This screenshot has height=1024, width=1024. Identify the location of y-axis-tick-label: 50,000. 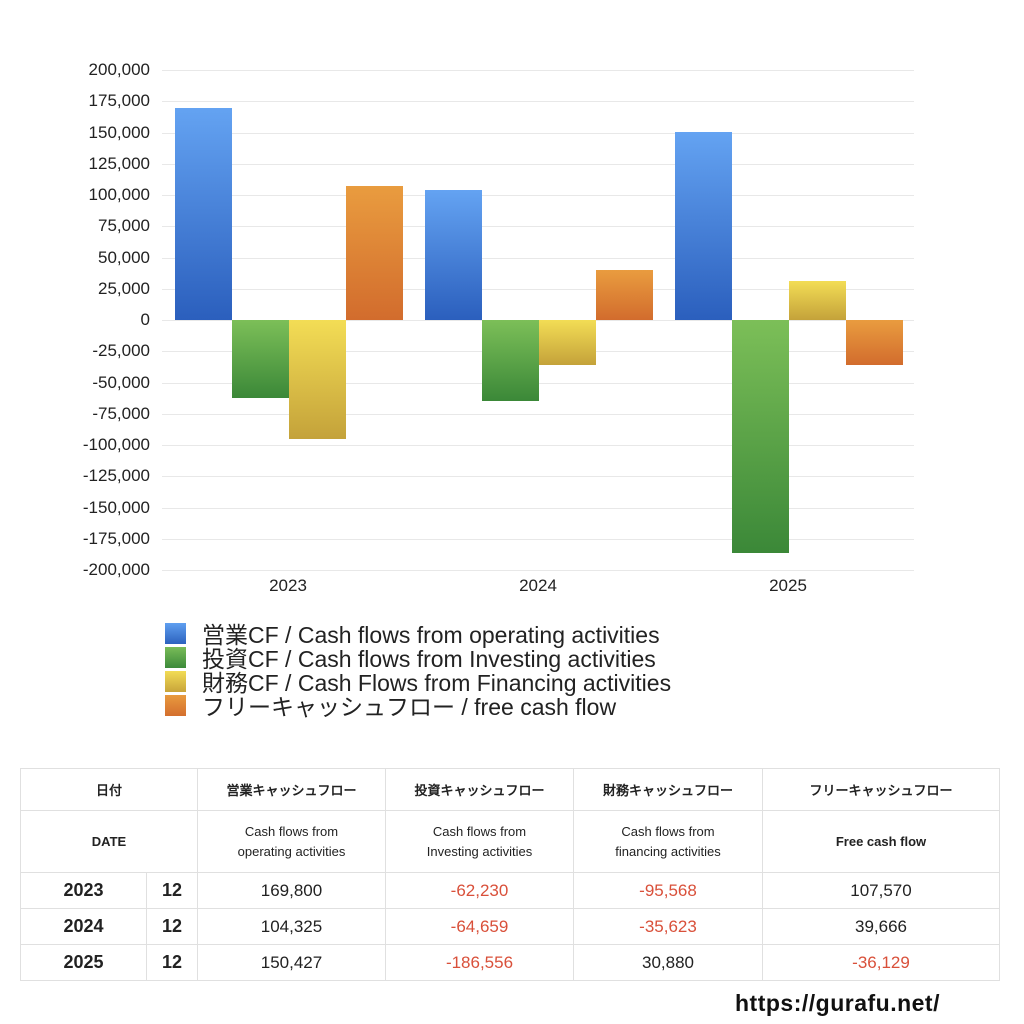
(124, 257).